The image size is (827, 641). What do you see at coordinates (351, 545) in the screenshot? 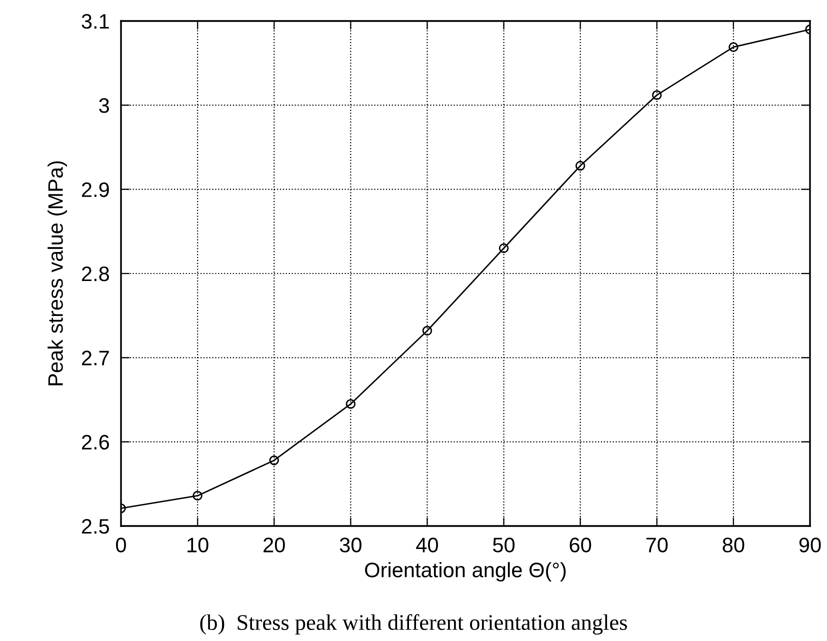
I see `x-tick-label: 30` at bounding box center [351, 545].